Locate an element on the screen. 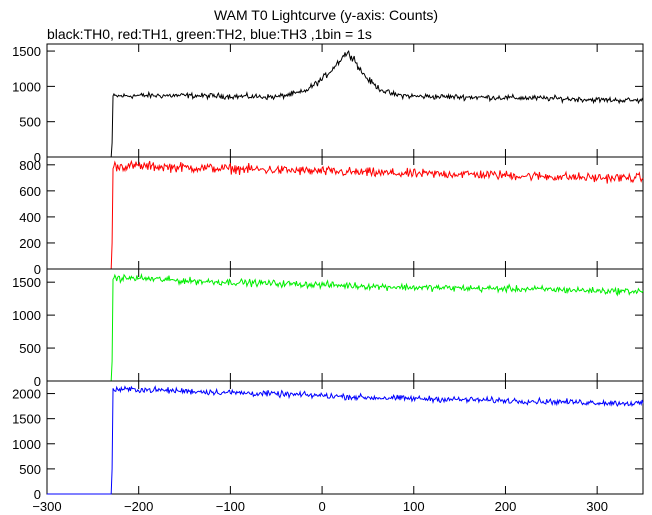 The height and width of the screenshot is (515, 652). y-tick-label: 2000 is located at coordinates (26, 394).